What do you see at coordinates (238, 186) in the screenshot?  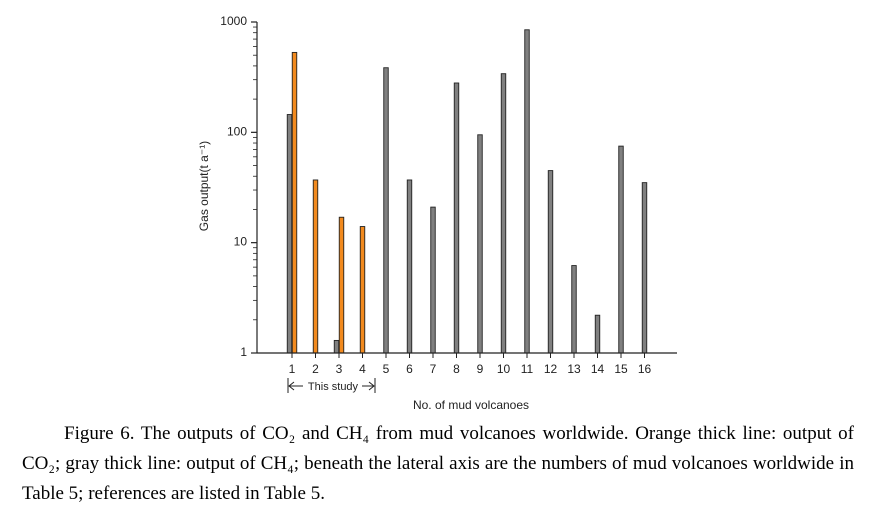 I see `y-major-ticks: 1 10 100 1000` at bounding box center [238, 186].